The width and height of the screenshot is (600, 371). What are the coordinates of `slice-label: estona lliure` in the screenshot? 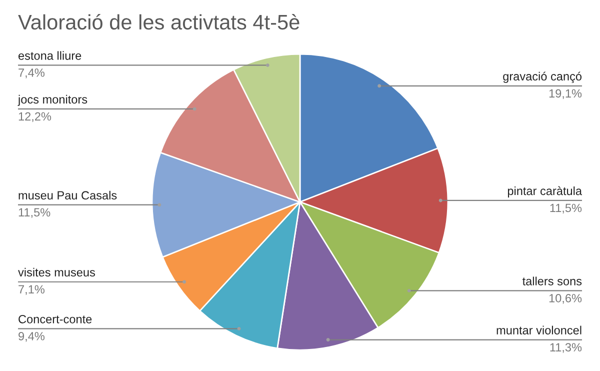 It's located at (50, 55).